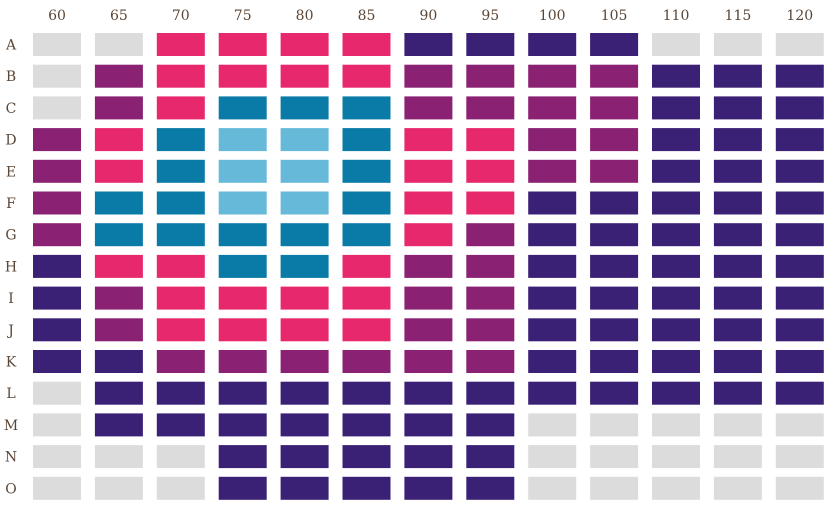 The image size is (836, 506). Describe the element at coordinates (676, 16) in the screenshot. I see `x-tick-label-110: 110` at that location.